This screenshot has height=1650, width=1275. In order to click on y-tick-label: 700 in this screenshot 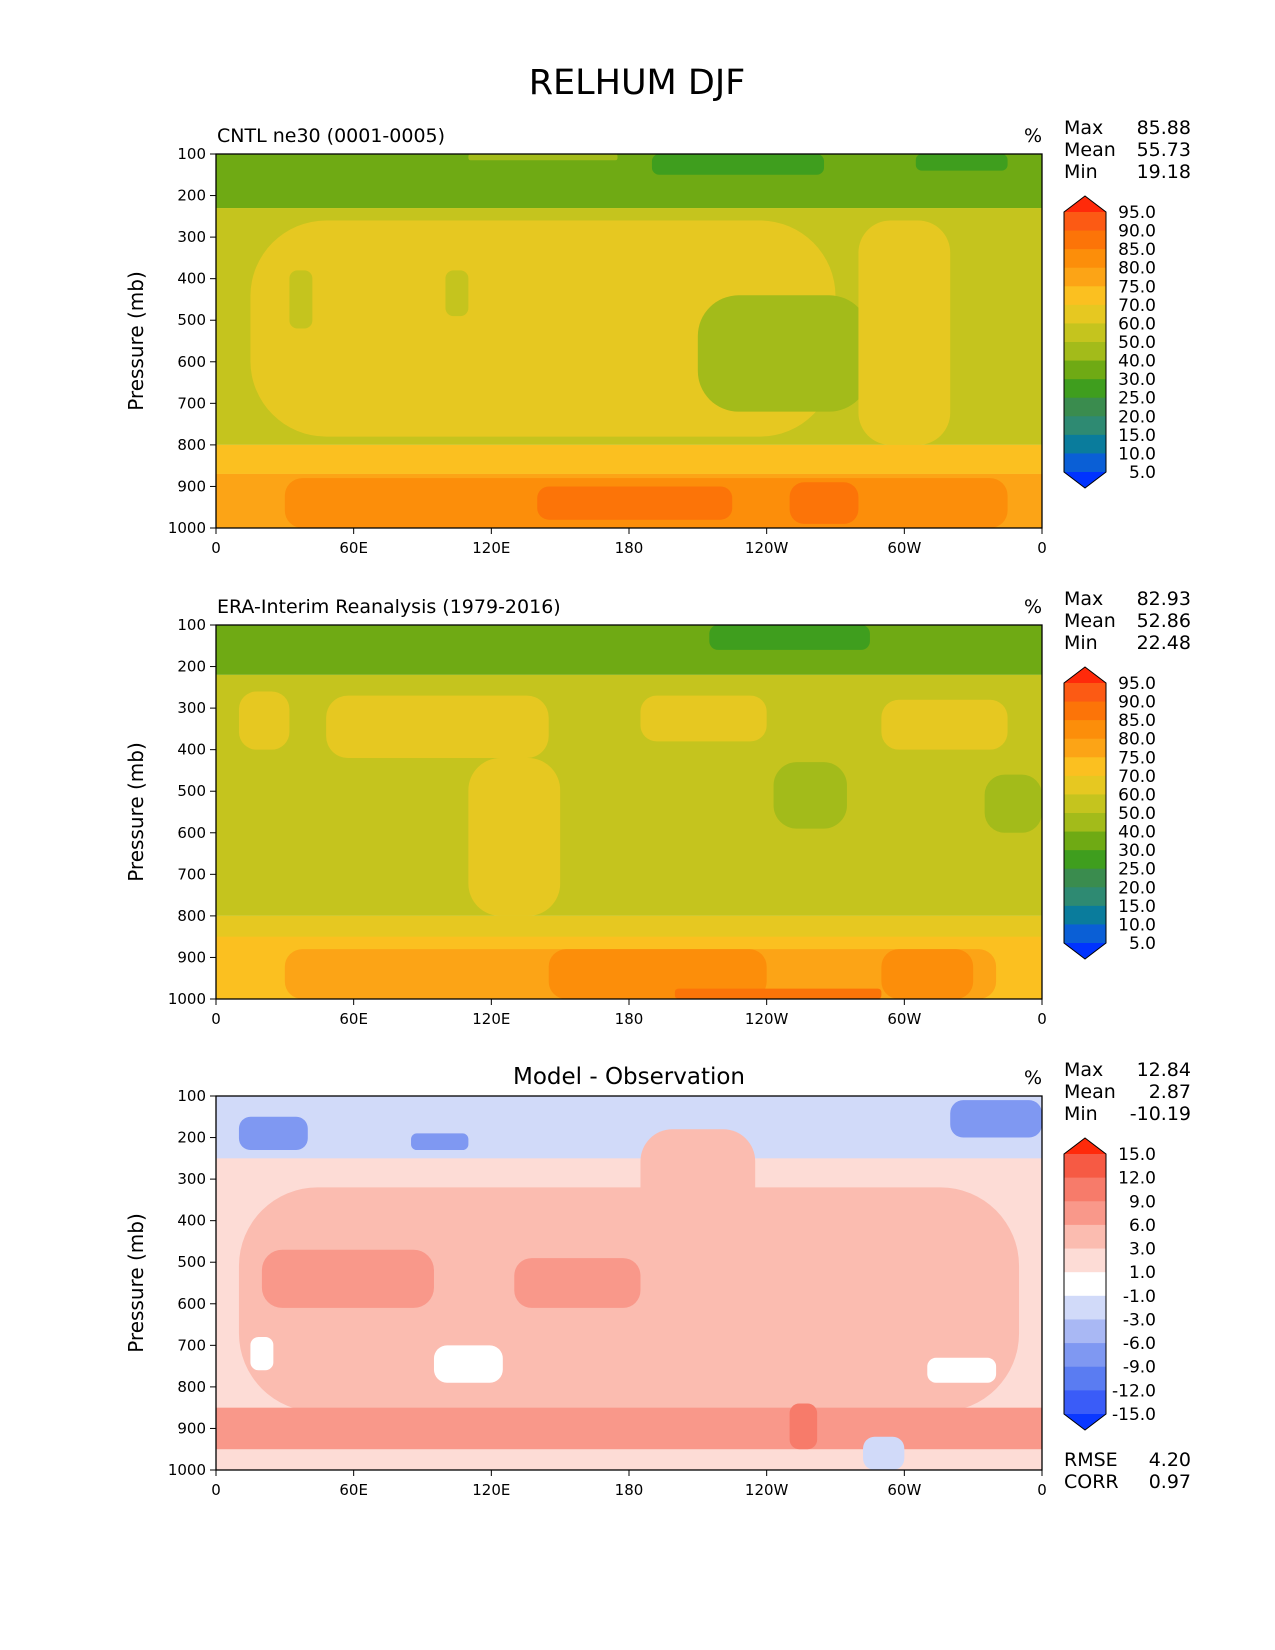, I will do `click(191, 403)`.